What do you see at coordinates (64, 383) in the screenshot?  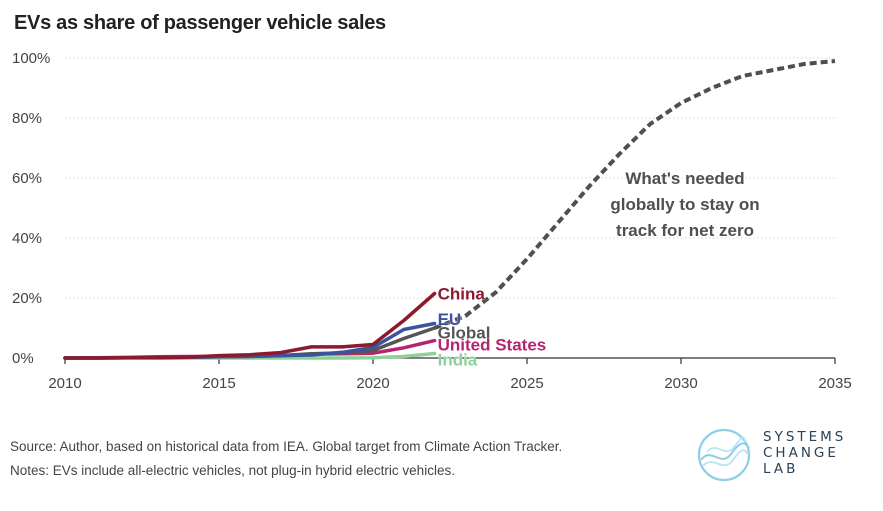 I see `x-tick-label: 2010` at bounding box center [64, 383].